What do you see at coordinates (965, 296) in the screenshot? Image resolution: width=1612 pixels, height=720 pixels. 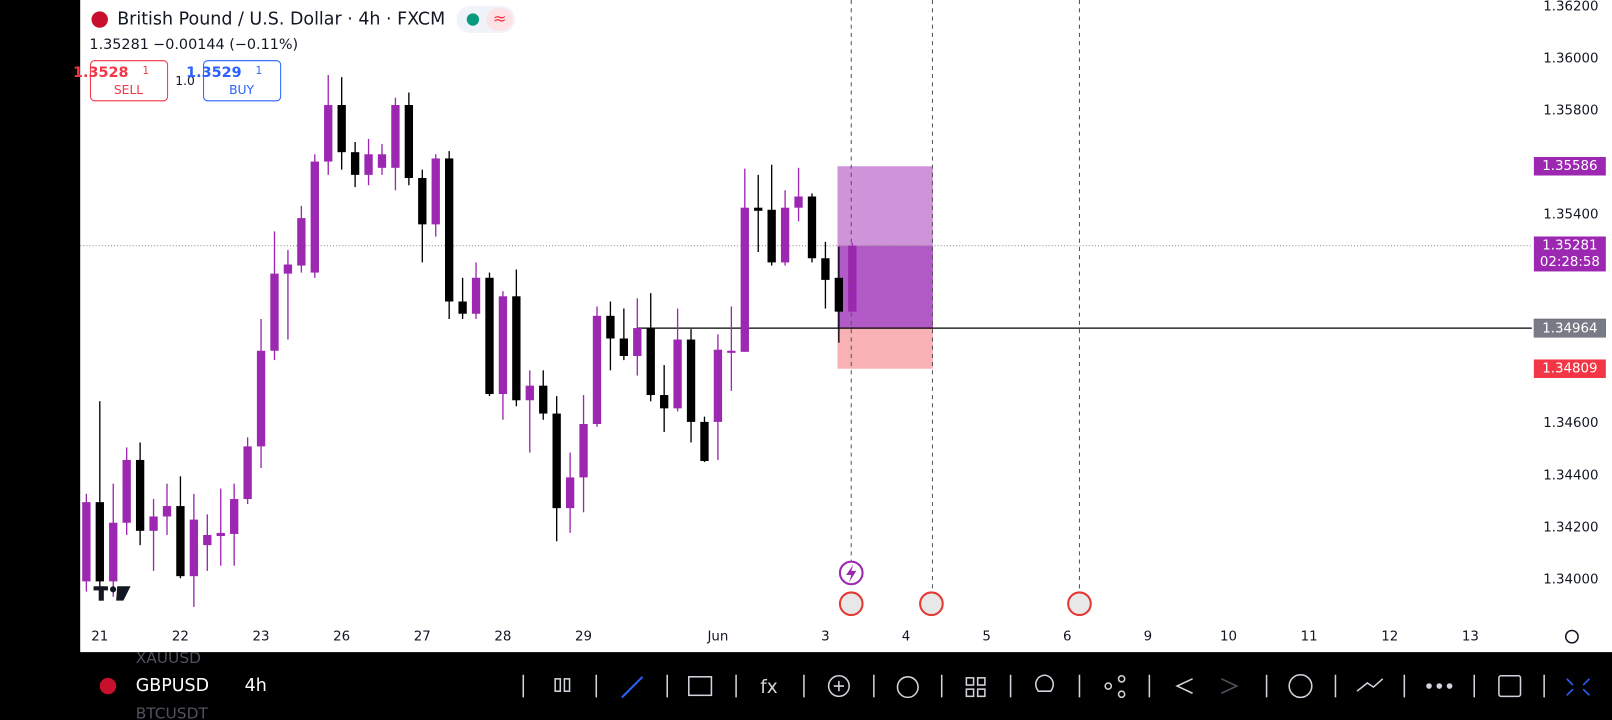 I see `event-lines` at bounding box center [965, 296].